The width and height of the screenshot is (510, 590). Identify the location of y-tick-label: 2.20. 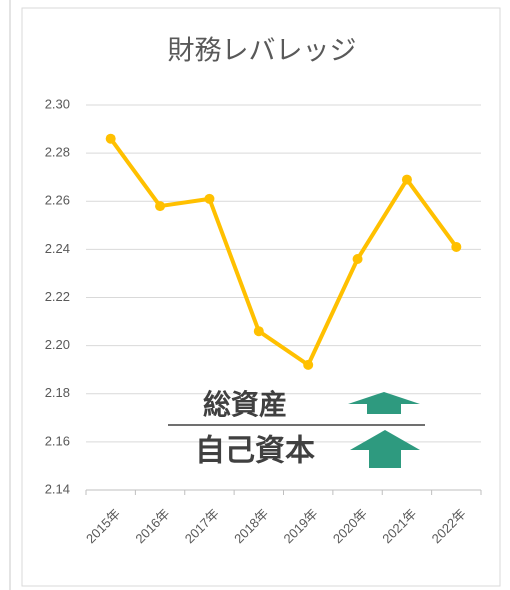
(57, 344).